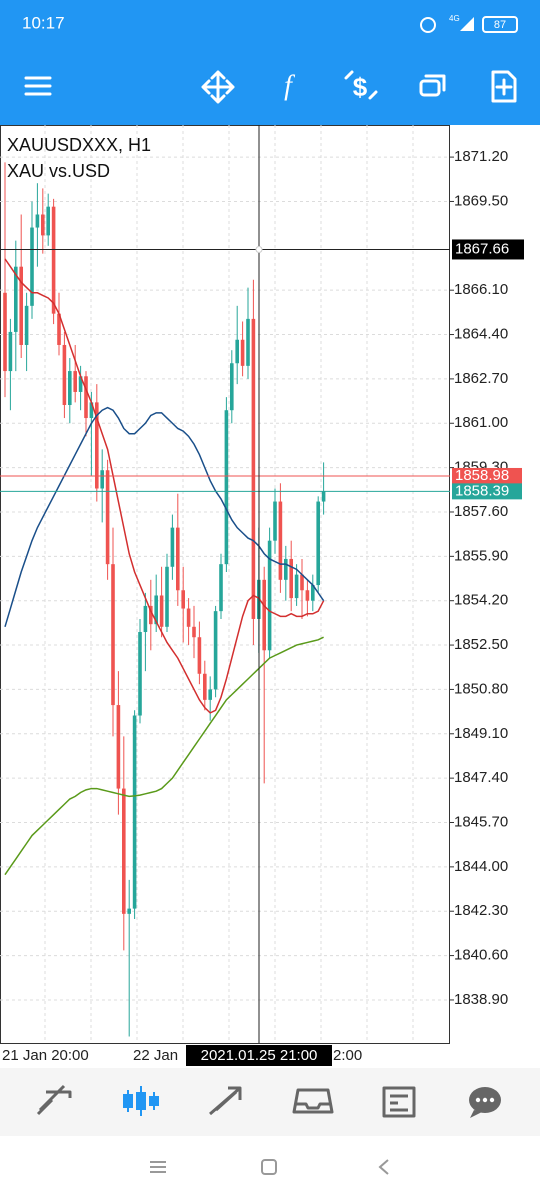  What do you see at coordinates (481, 334) in the screenshot?
I see `y-tick-label: 1864.40` at bounding box center [481, 334].